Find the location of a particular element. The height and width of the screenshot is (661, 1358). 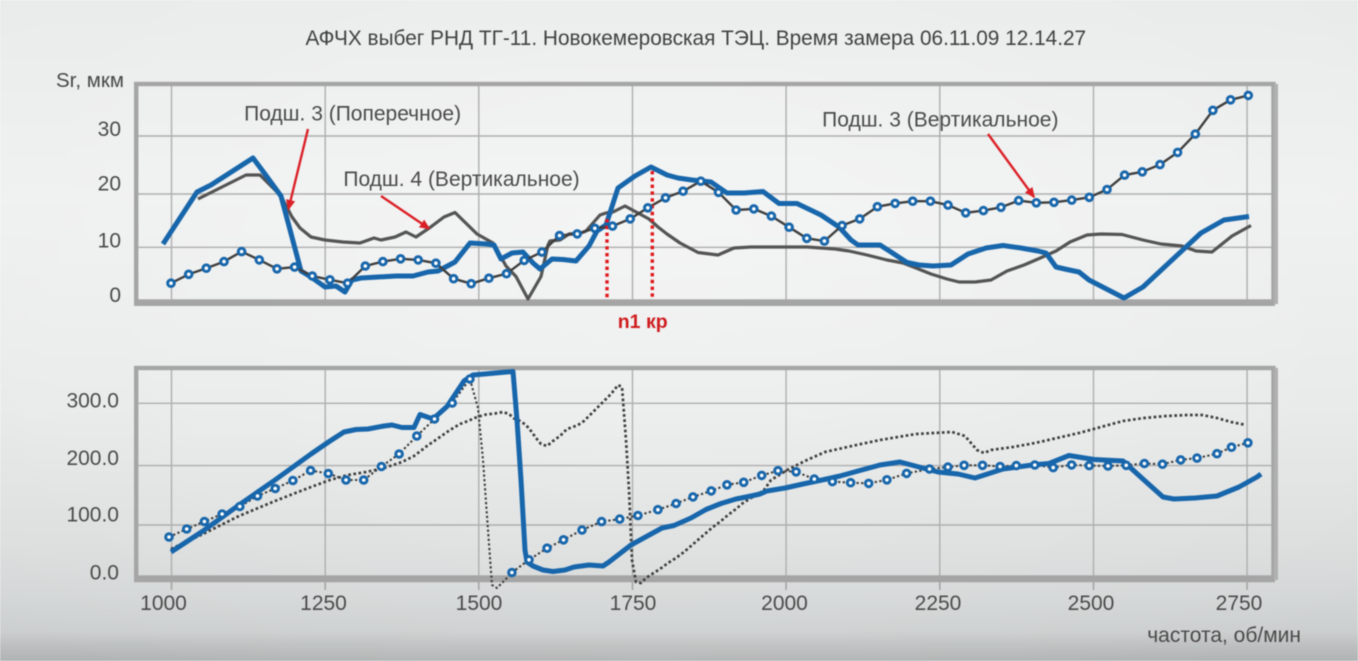

svg-text: 20 is located at coordinates (109, 184).